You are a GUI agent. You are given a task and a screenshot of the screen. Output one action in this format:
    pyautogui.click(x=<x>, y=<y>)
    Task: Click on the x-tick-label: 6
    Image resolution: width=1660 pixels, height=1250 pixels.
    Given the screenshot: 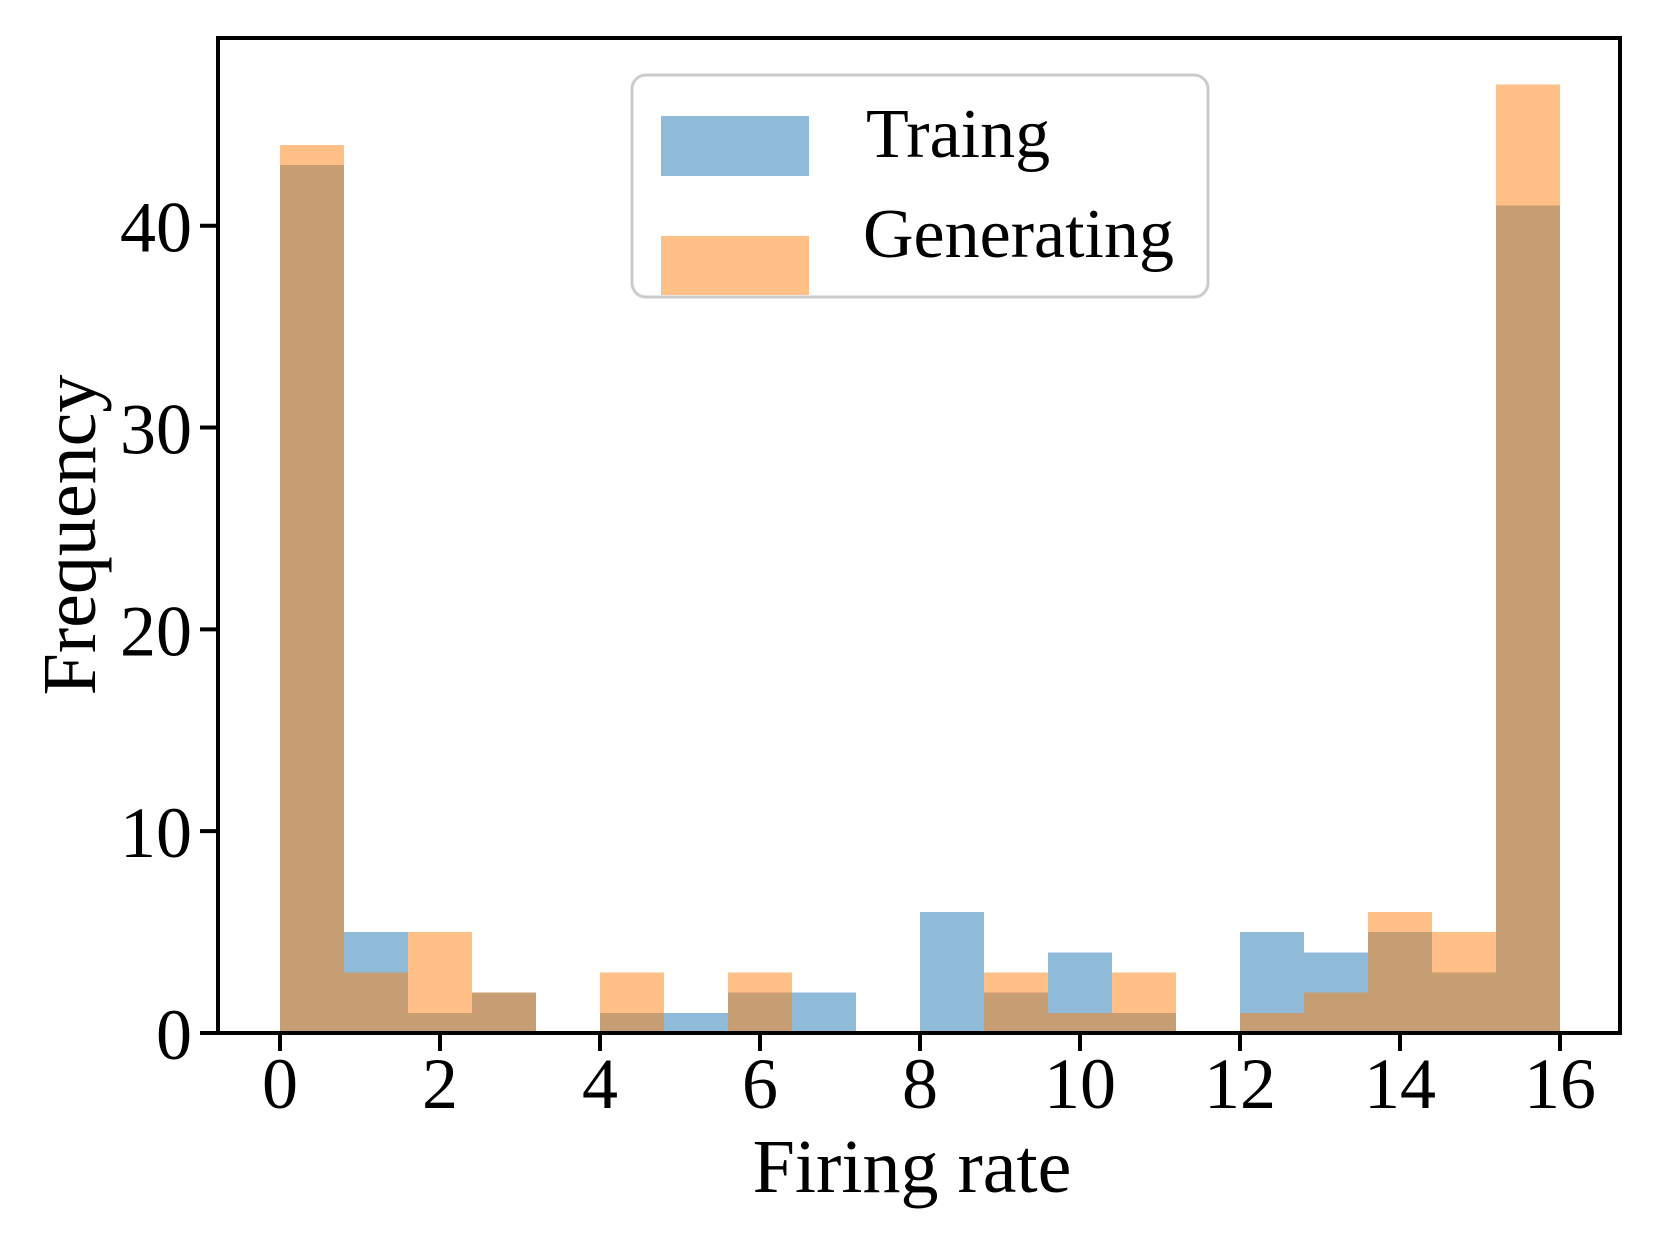 What is the action you would take?
    pyautogui.click(x=760, y=1084)
    